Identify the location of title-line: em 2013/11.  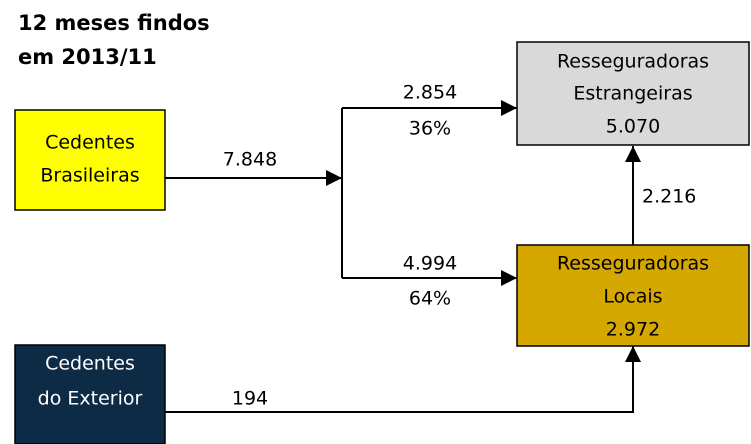
(87, 57).